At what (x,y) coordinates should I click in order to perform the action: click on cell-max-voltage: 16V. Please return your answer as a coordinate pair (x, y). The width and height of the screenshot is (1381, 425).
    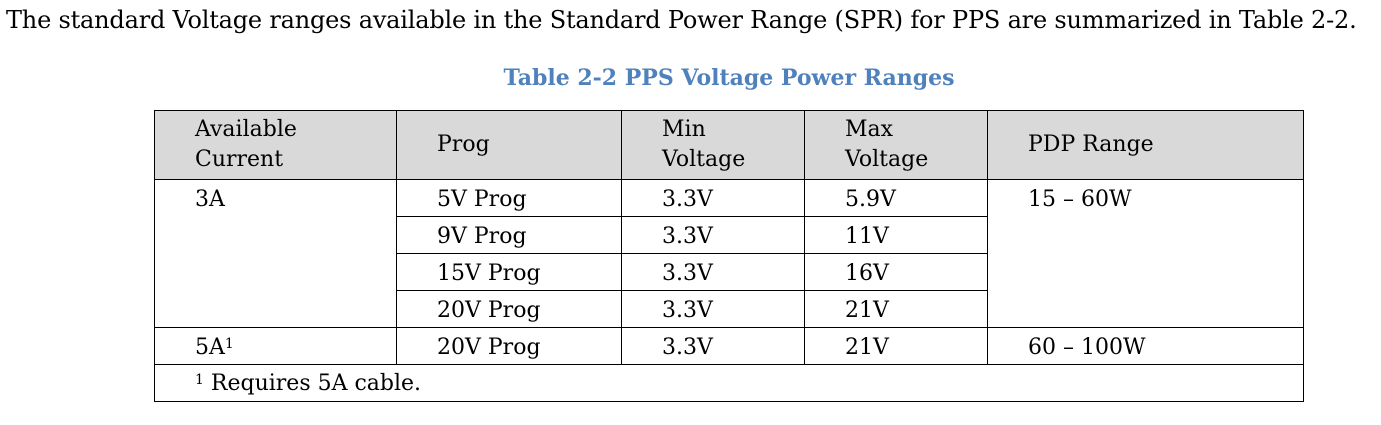
    Looking at the image, I should click on (896, 272).